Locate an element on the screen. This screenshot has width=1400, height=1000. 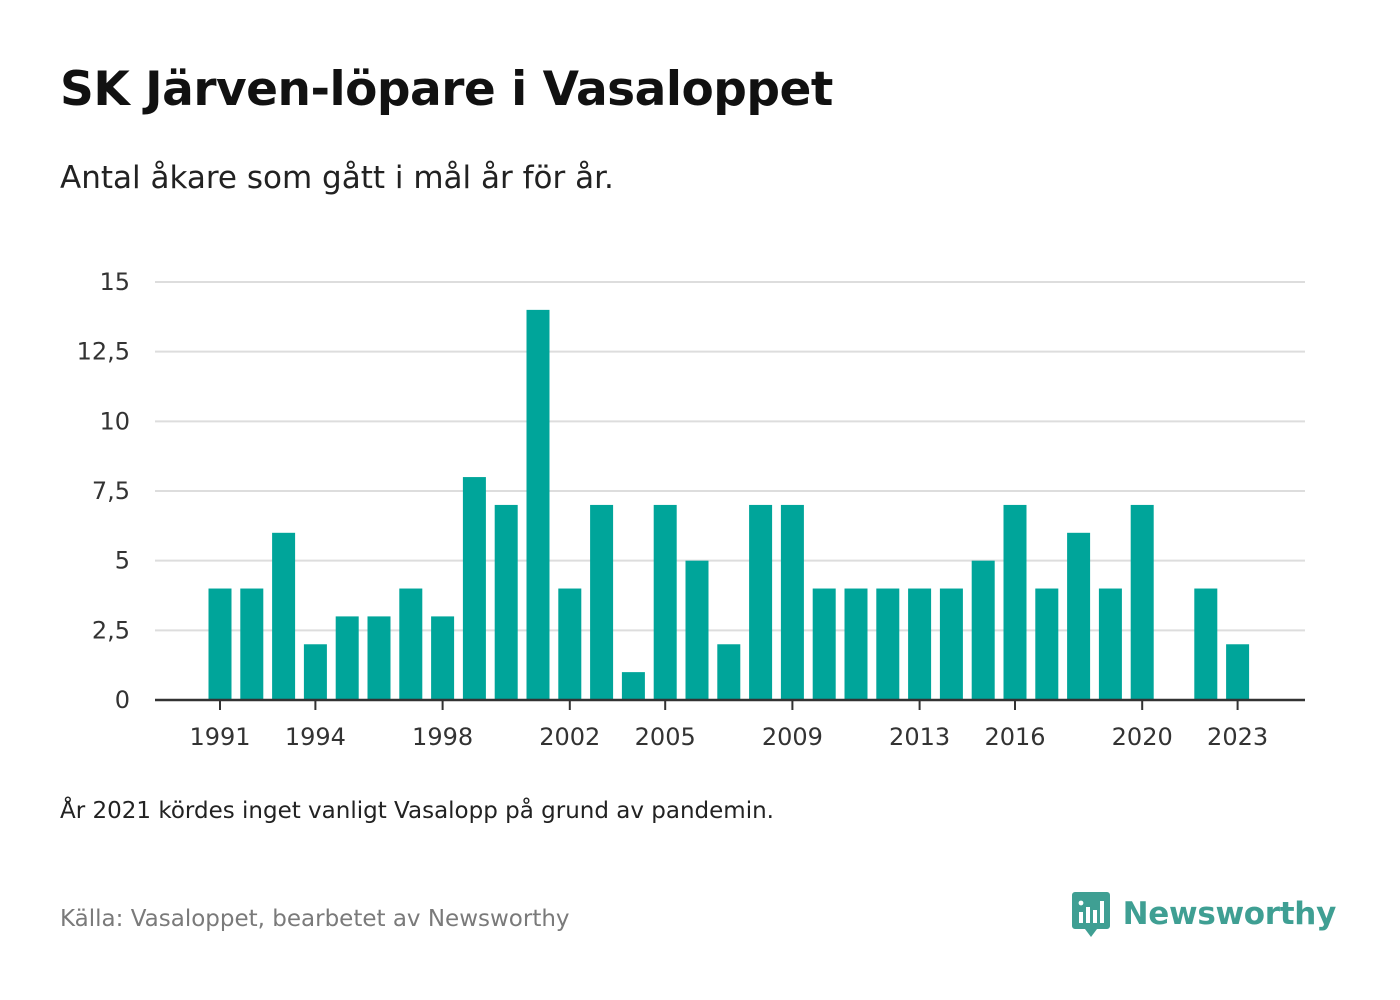
x-tick-label: 2016 is located at coordinates (1014, 737).